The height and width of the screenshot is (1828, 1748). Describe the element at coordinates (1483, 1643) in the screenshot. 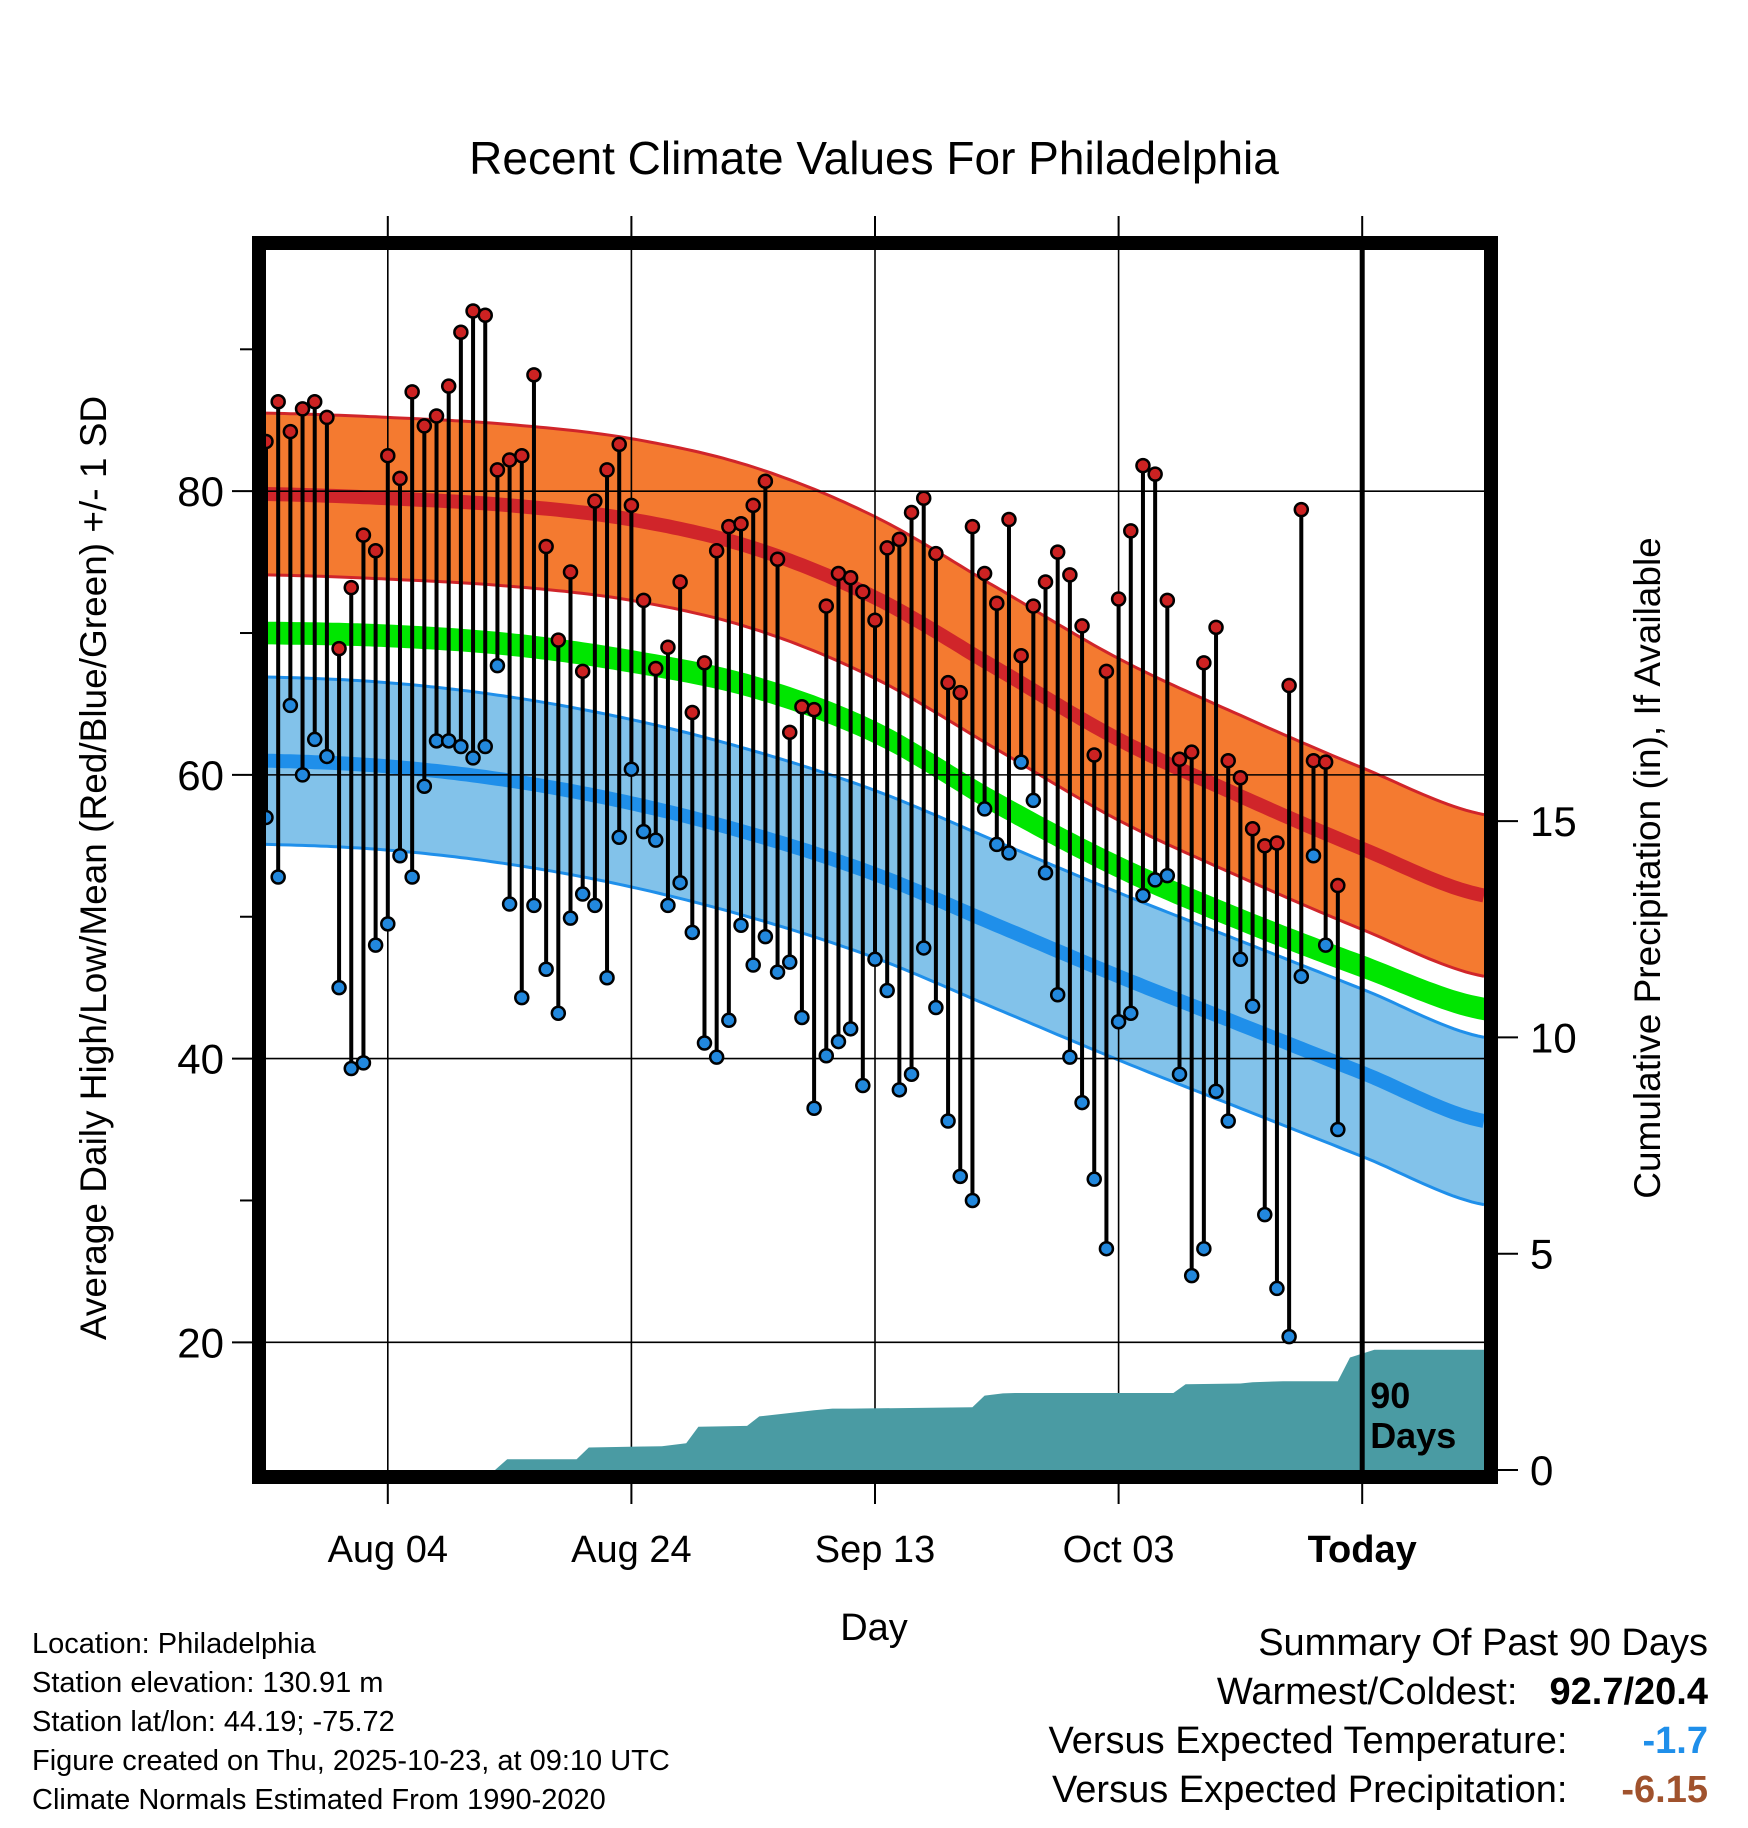

I see `summary-title: Summary Of Past 90 Days` at that location.